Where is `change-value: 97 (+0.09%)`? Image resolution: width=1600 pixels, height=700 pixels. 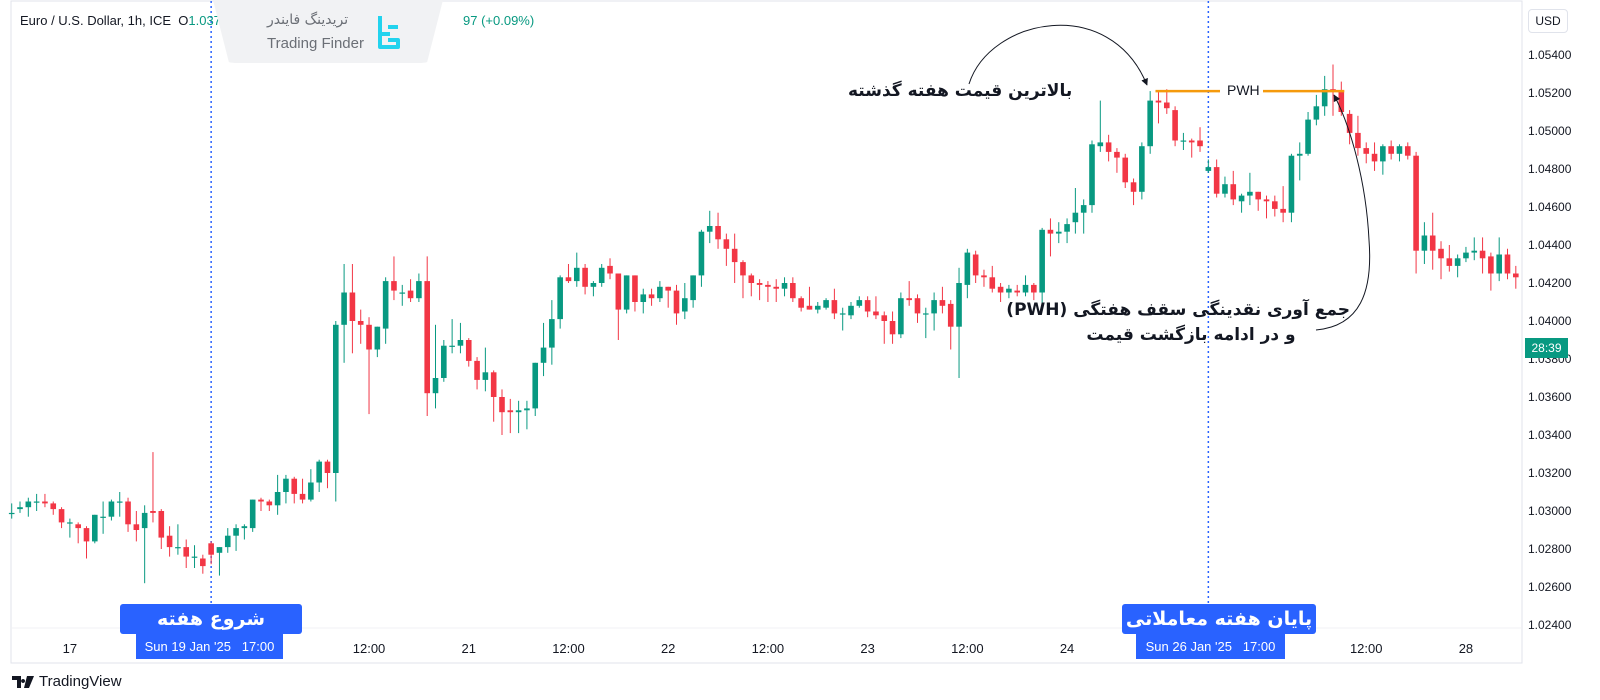 change-value: 97 (+0.09%) is located at coordinates (499, 20).